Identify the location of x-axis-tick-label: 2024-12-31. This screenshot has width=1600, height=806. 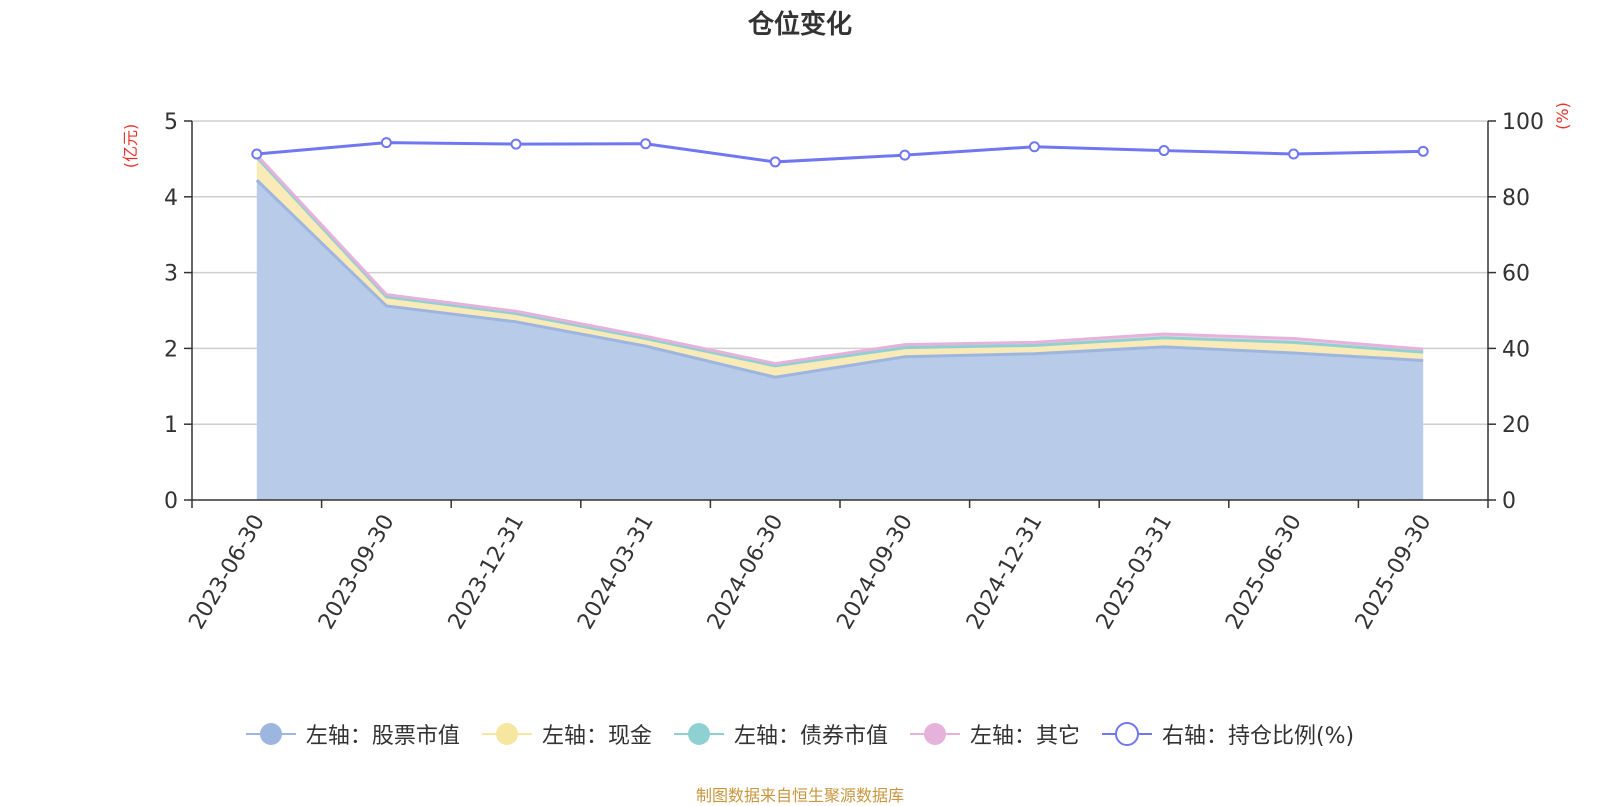
(1005, 572).